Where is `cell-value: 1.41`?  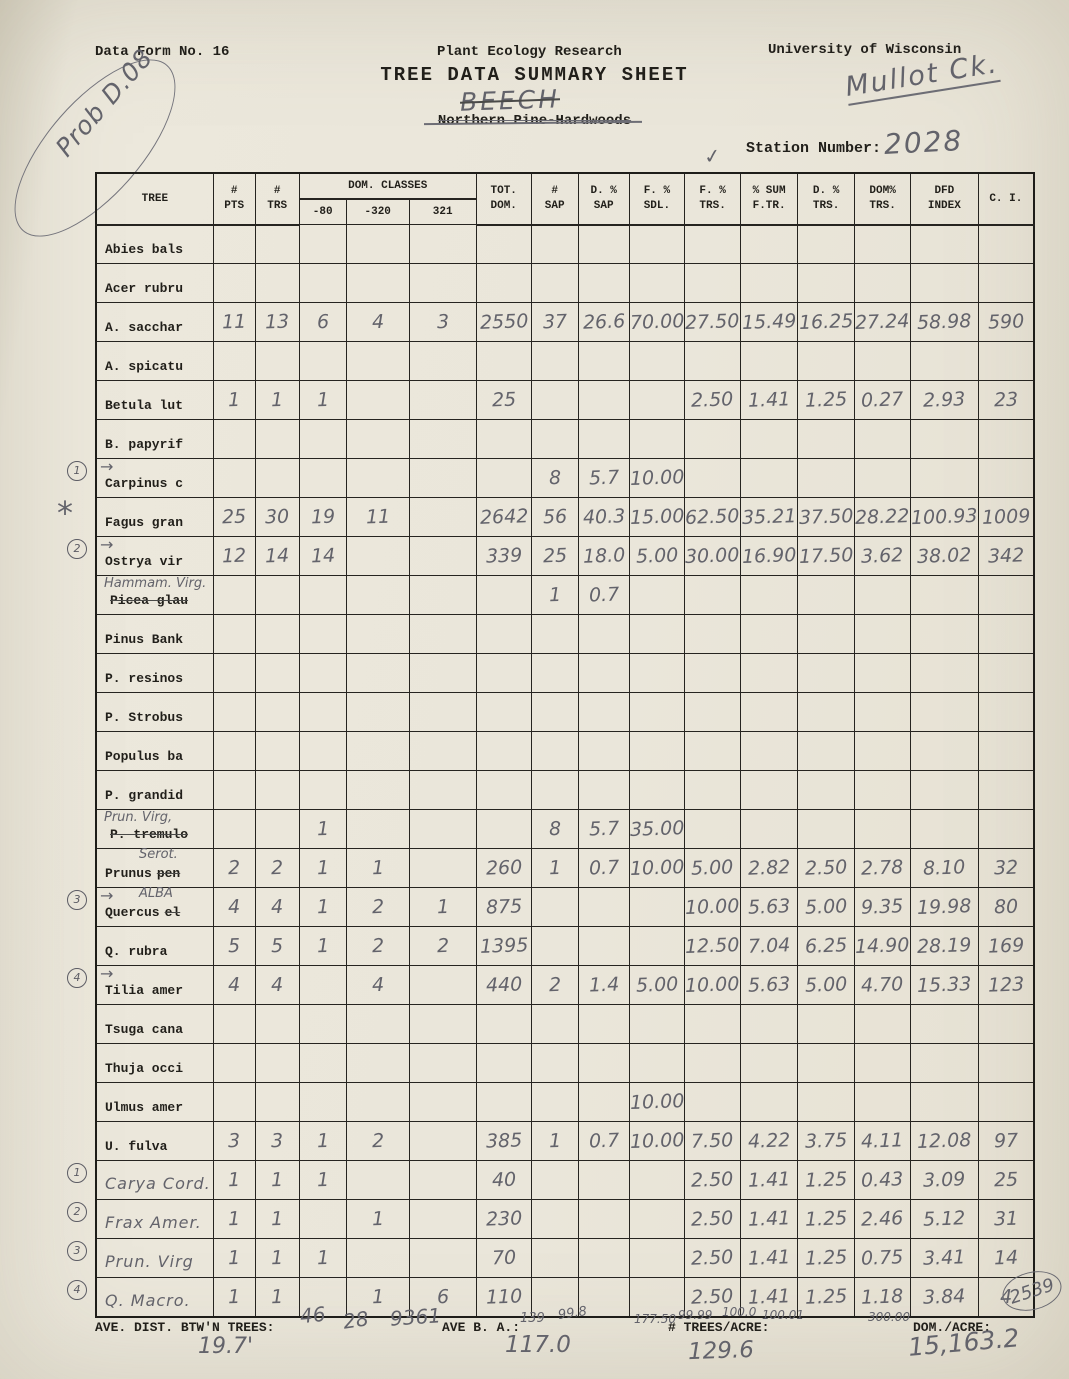
cell-value: 1.41 is located at coordinates (769, 1180).